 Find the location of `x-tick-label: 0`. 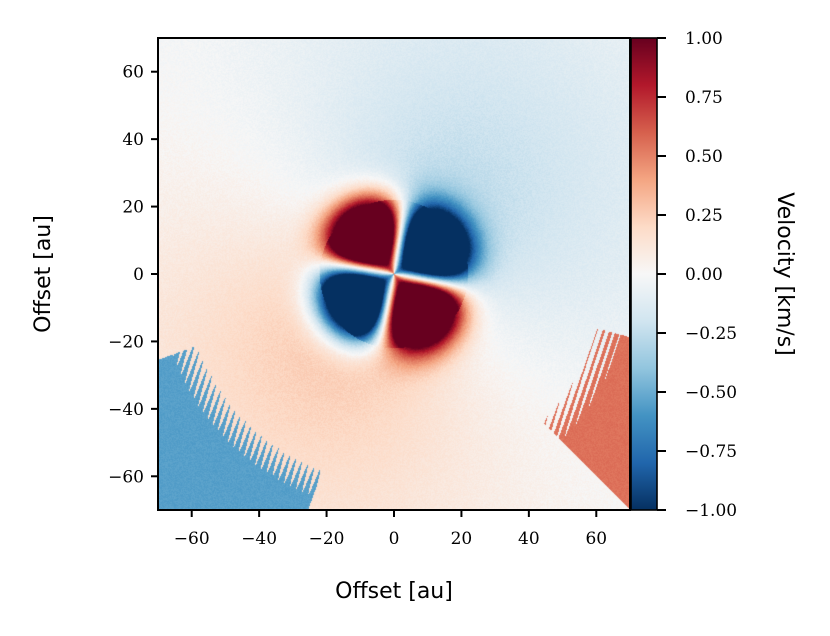

x-tick-label: 0 is located at coordinates (394, 539).